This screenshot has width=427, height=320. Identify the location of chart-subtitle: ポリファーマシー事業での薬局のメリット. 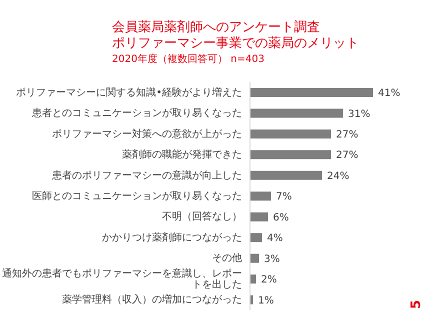
(235, 44).